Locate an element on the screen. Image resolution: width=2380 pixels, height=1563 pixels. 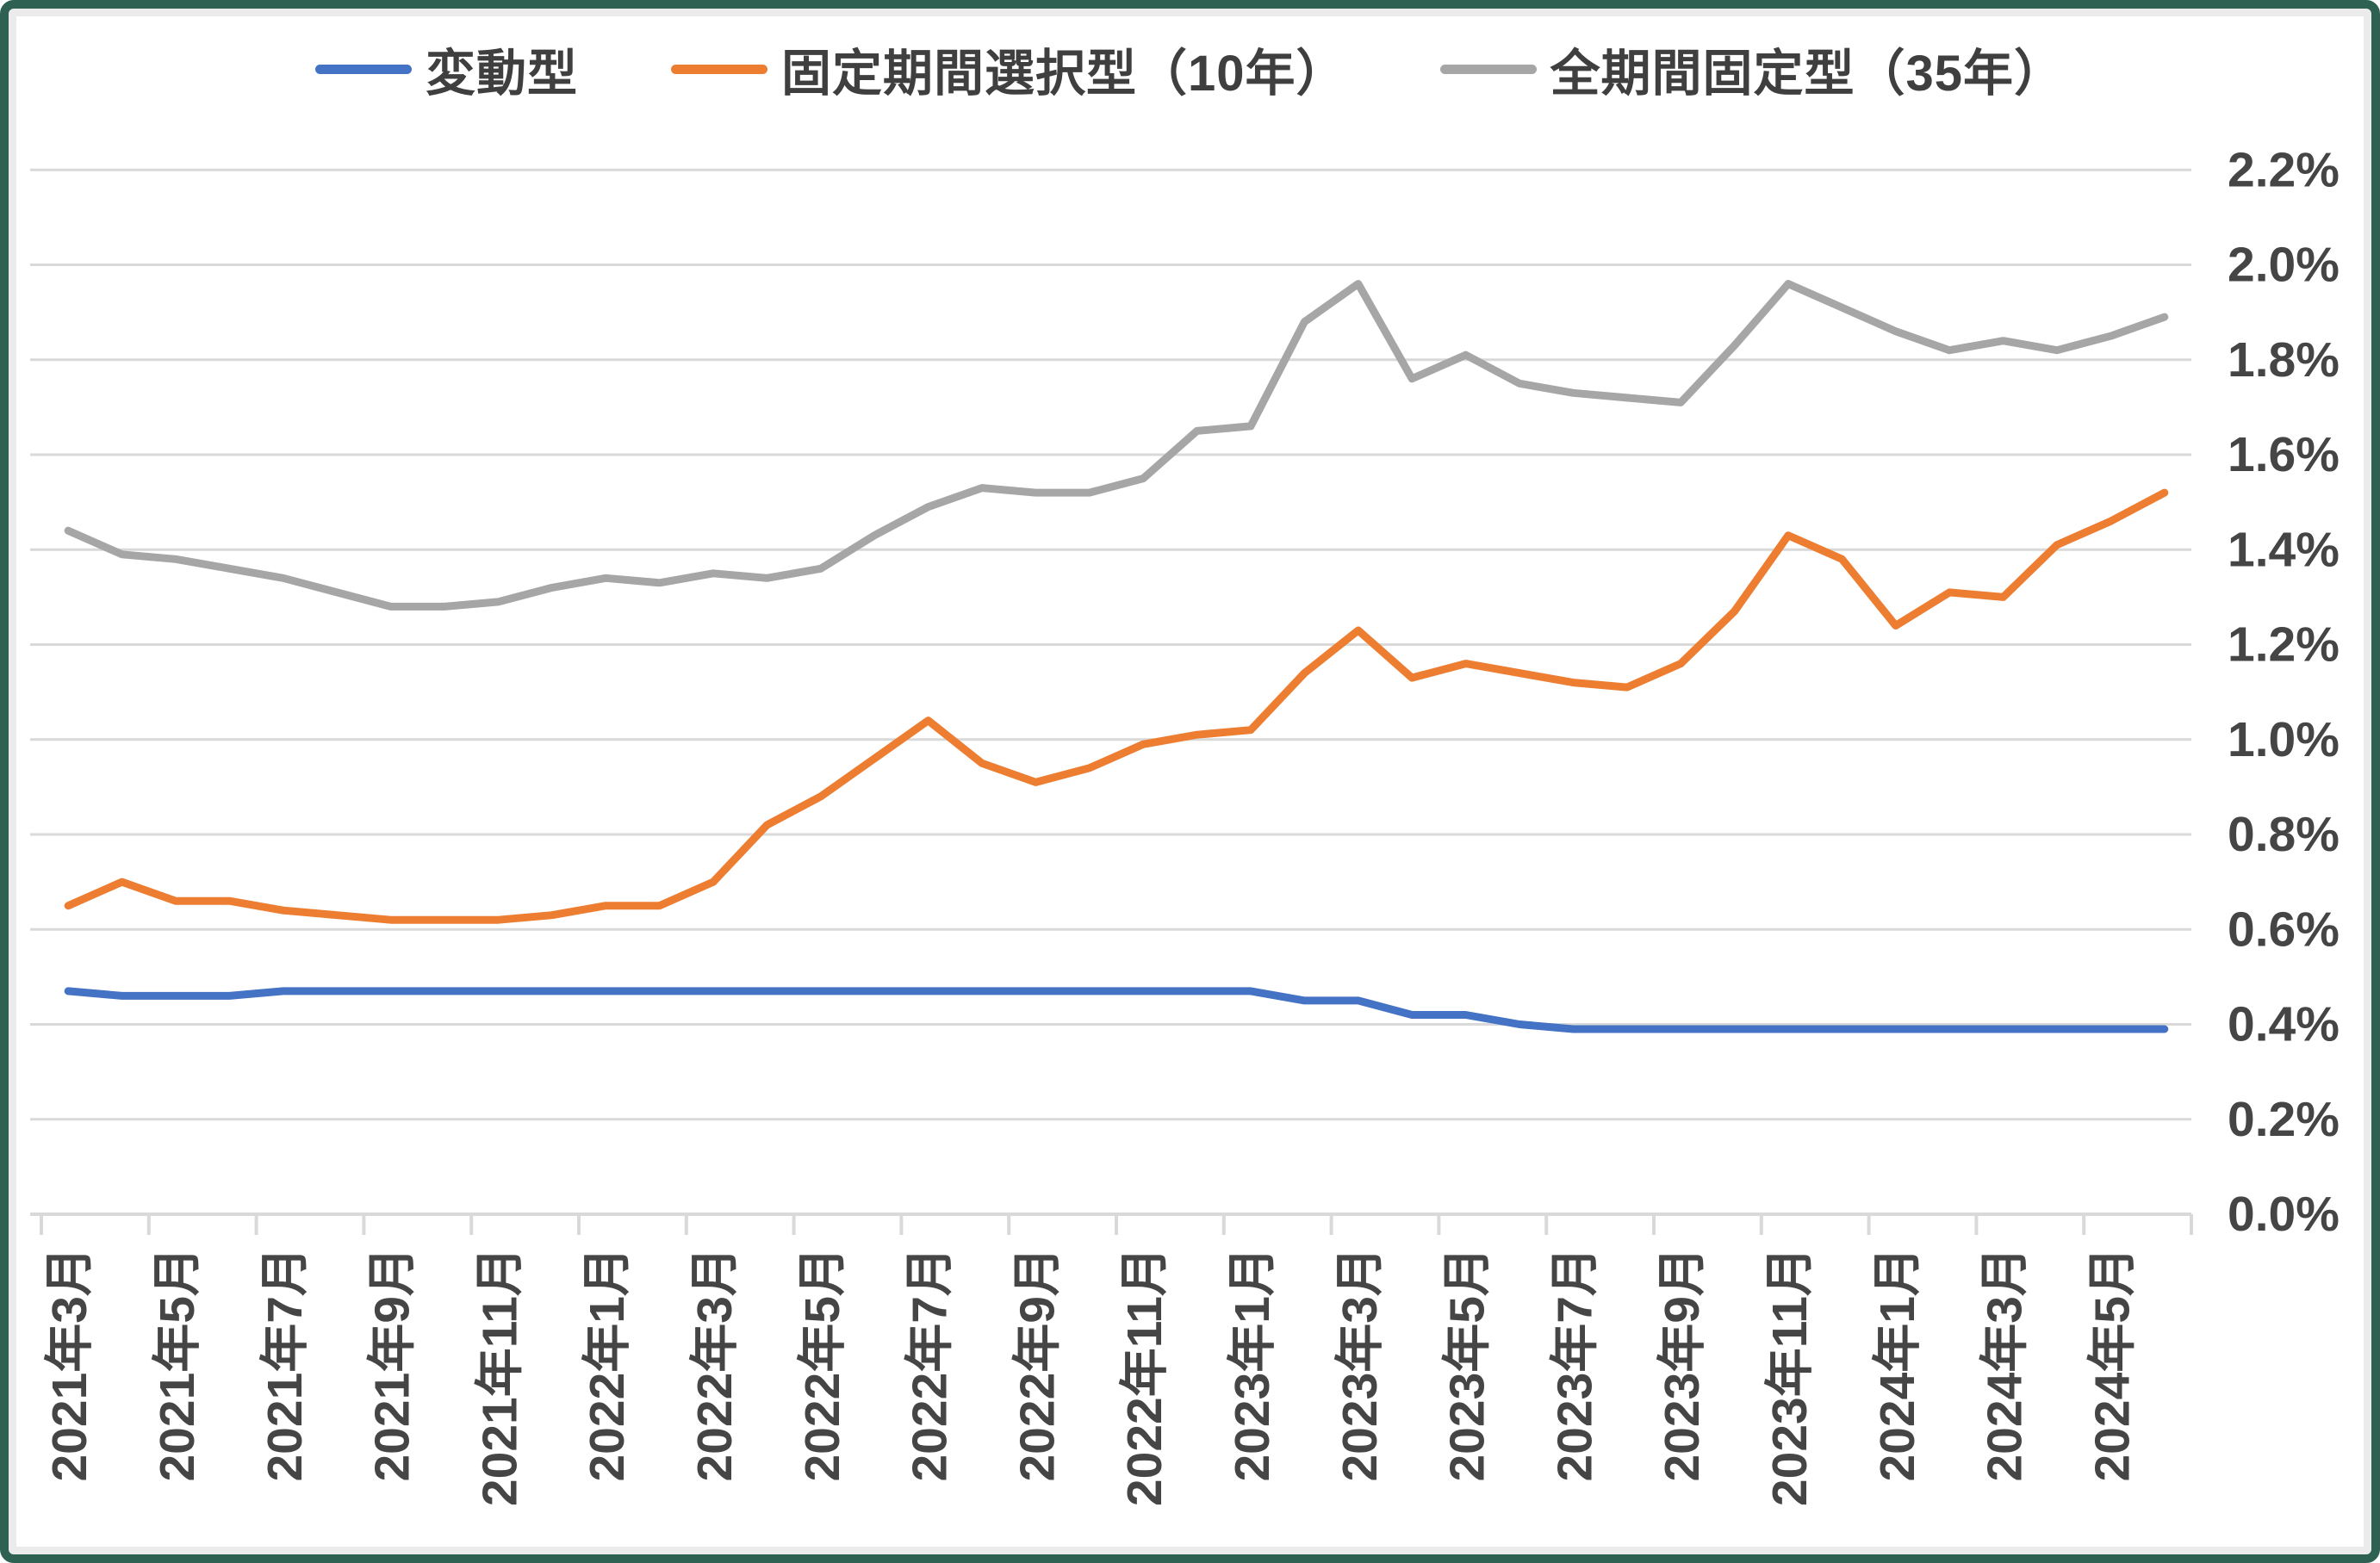
y-tick-label: 1.2% is located at coordinates (2284, 645).